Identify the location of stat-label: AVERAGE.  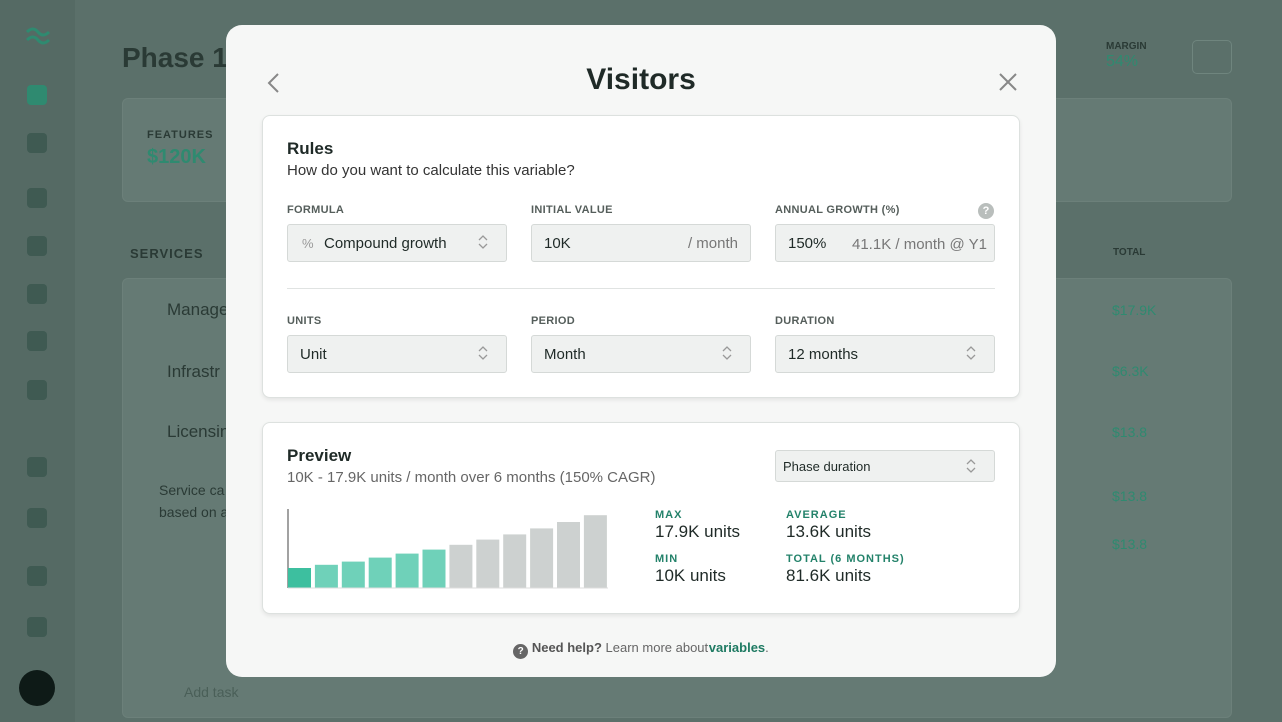
(816, 515).